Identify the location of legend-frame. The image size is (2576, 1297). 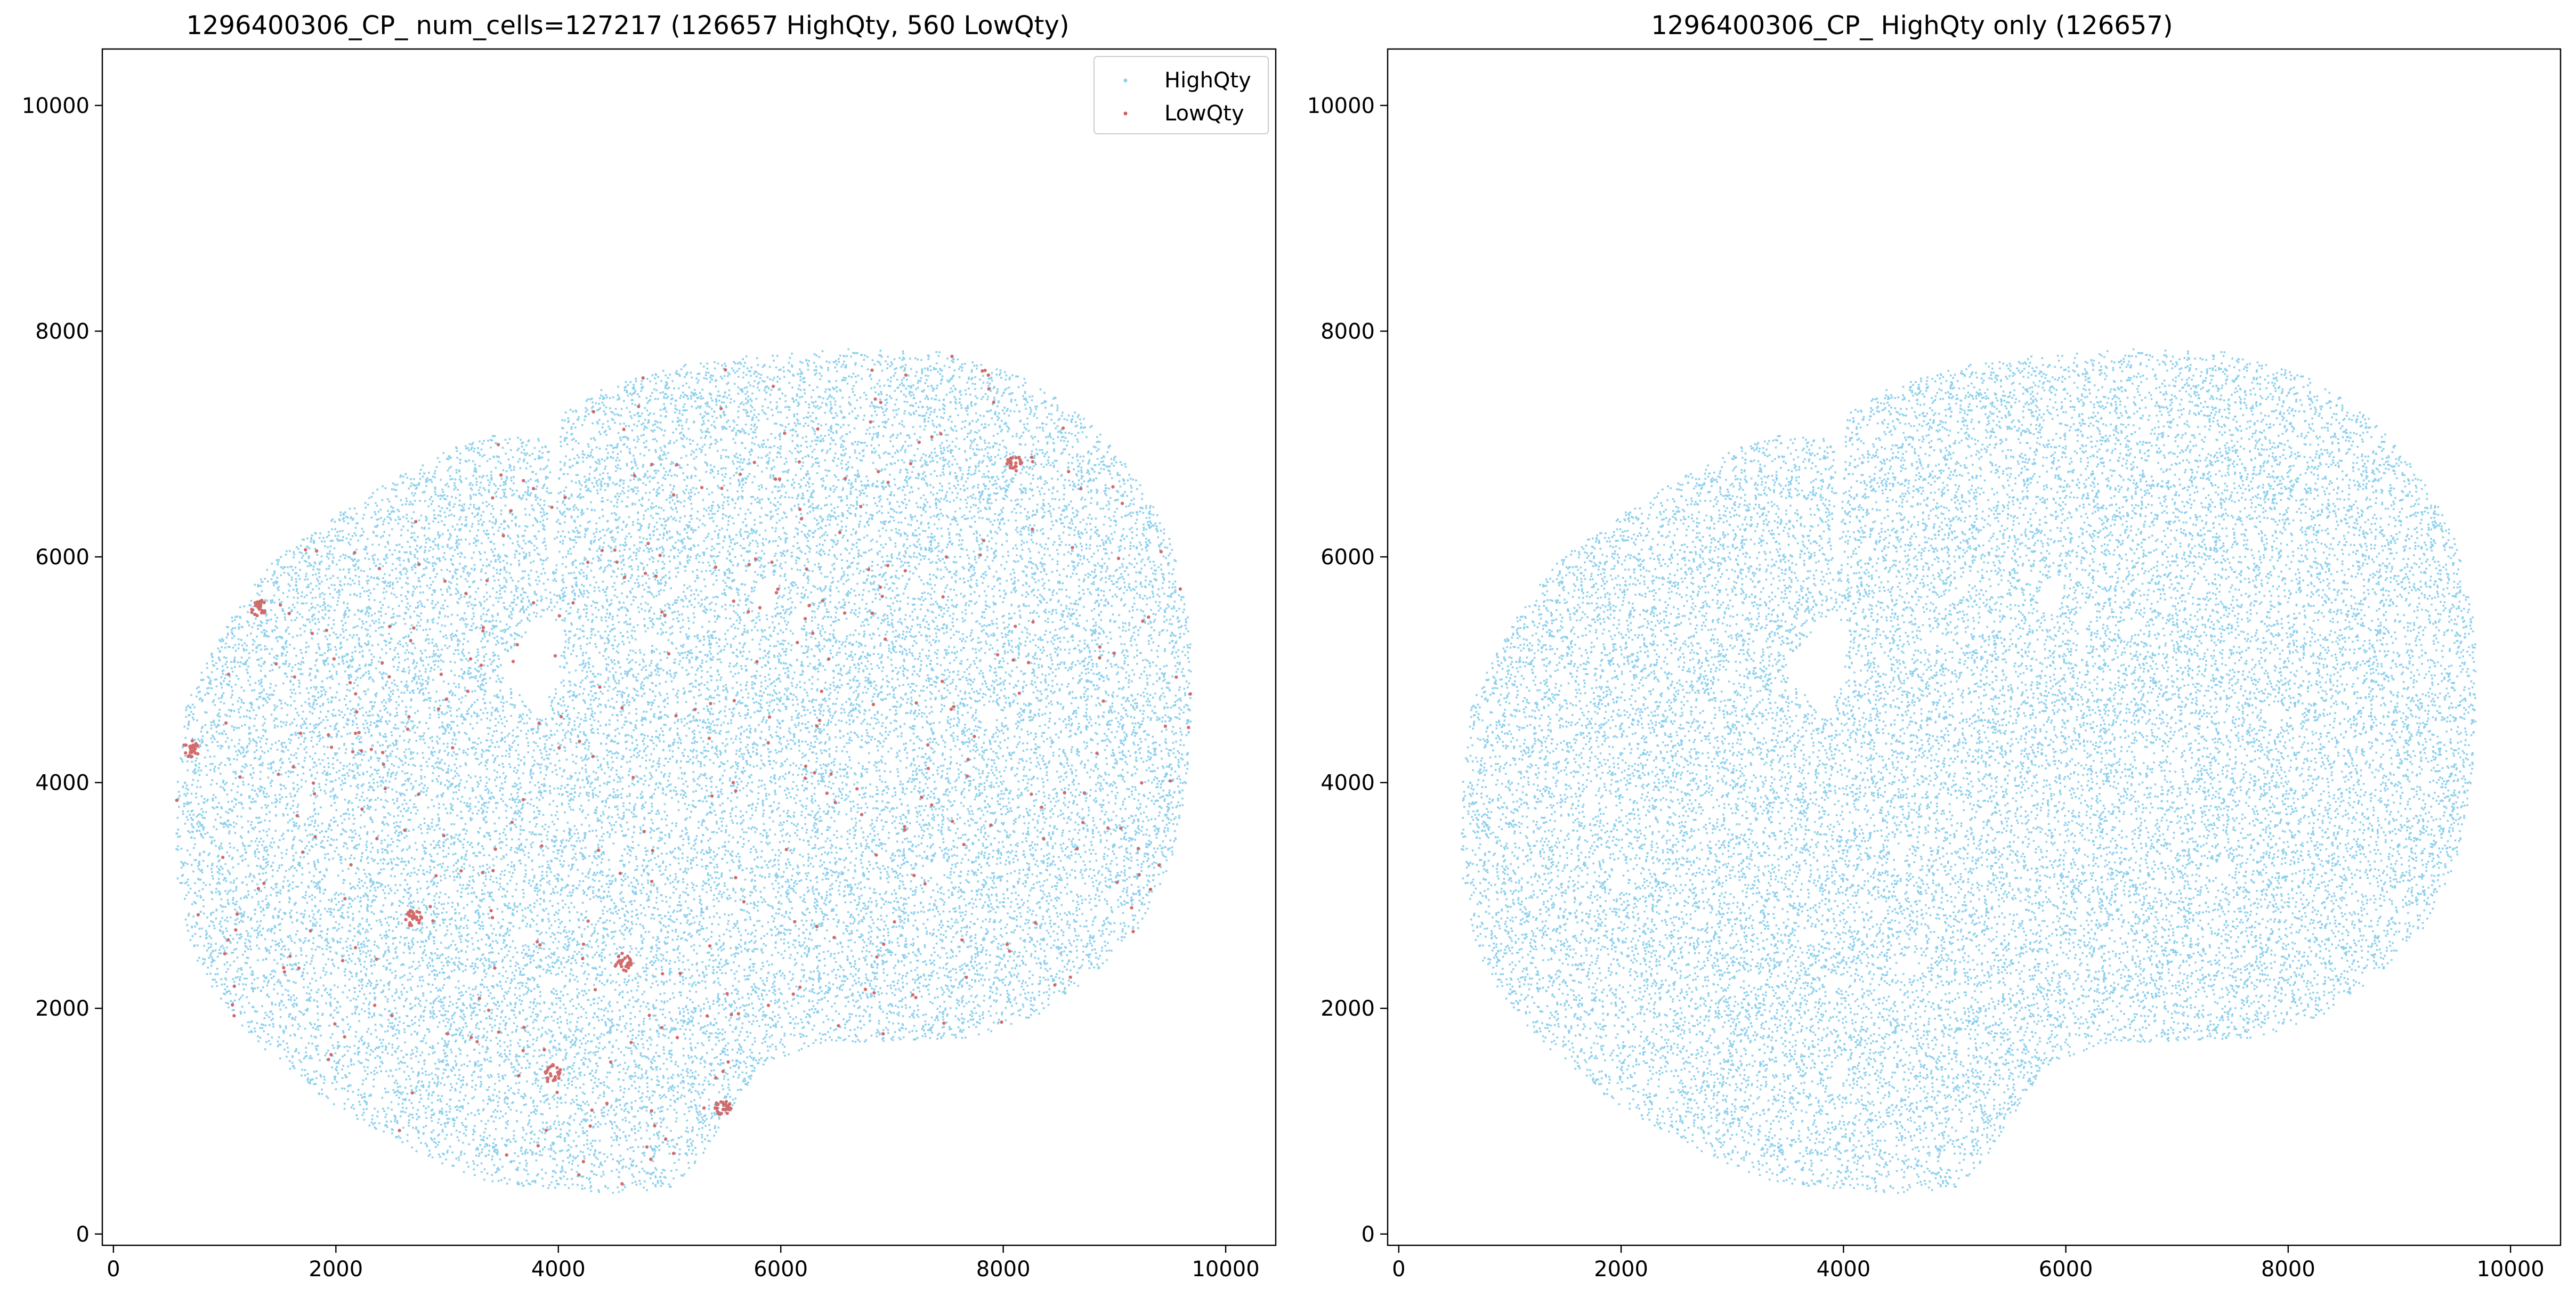
(1181, 95).